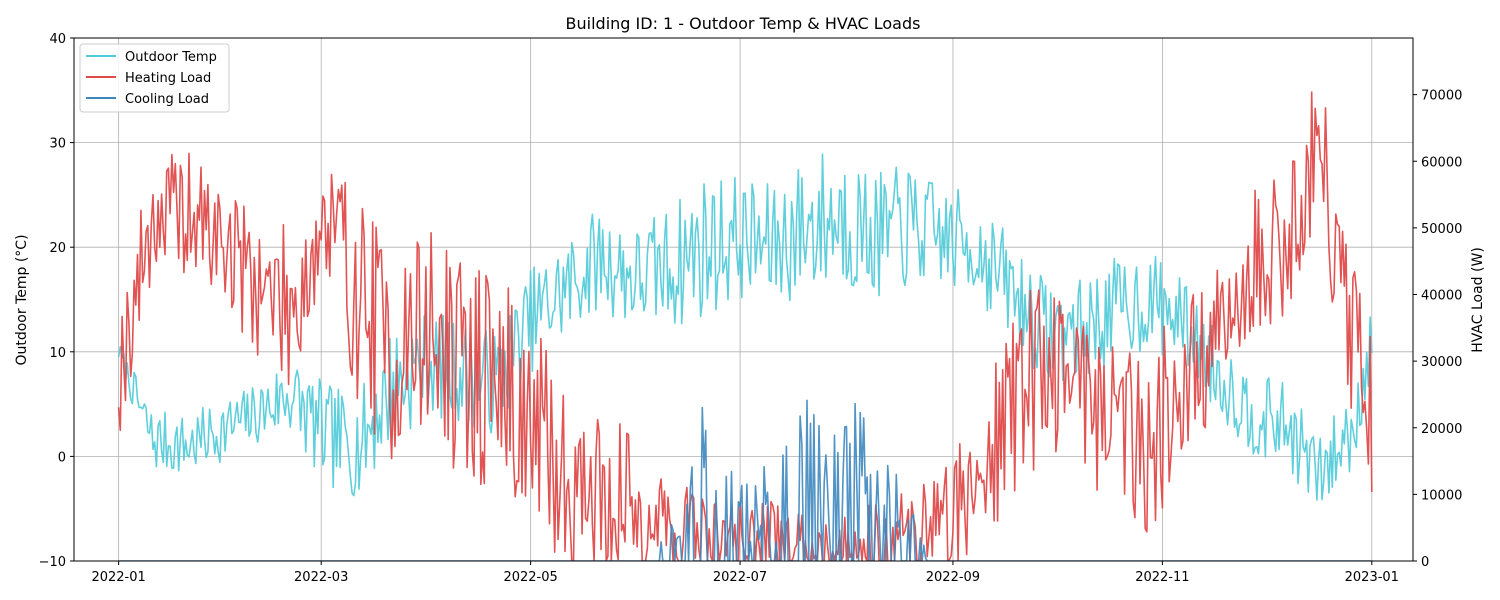 The width and height of the screenshot is (1500, 600). I want to click on y-right-tick-label: 50000, so click(1441, 229).